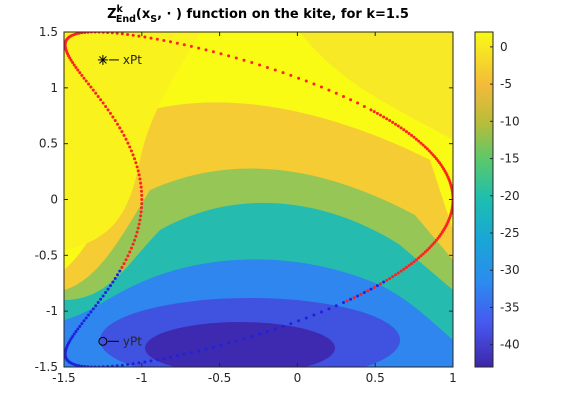 The width and height of the screenshot is (570, 413). What do you see at coordinates (298, 378) in the screenshot?
I see `x-tick-label: 0` at bounding box center [298, 378].